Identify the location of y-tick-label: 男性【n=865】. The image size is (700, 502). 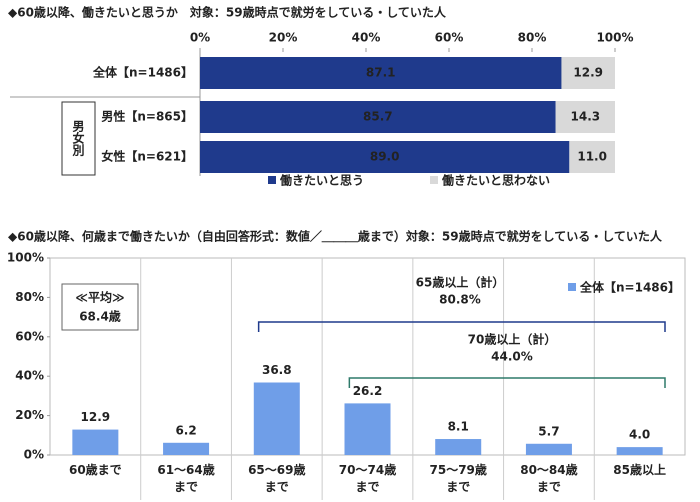
(147, 116).